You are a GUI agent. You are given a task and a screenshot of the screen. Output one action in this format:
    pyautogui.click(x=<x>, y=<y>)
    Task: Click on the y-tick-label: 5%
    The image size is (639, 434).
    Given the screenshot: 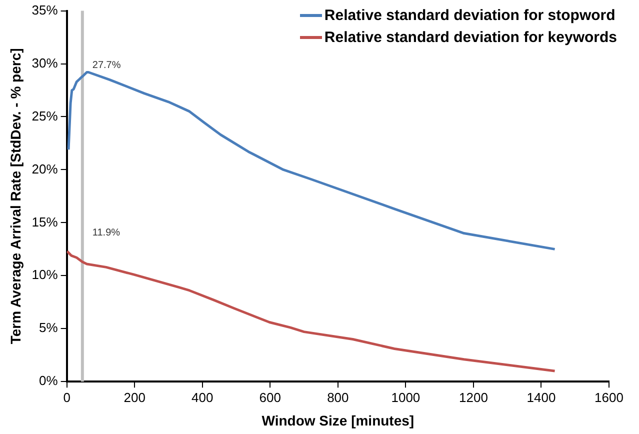 What is the action you would take?
    pyautogui.click(x=48, y=328)
    